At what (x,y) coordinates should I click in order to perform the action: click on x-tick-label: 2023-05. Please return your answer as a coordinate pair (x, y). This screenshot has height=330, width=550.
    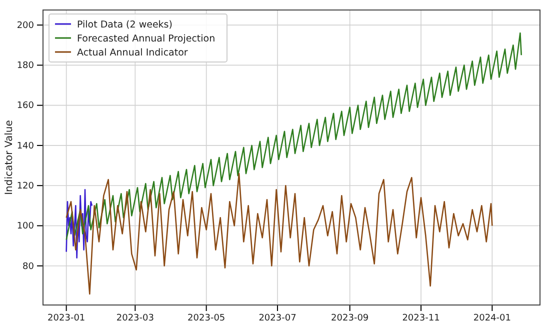
    Looking at the image, I should click on (207, 318).